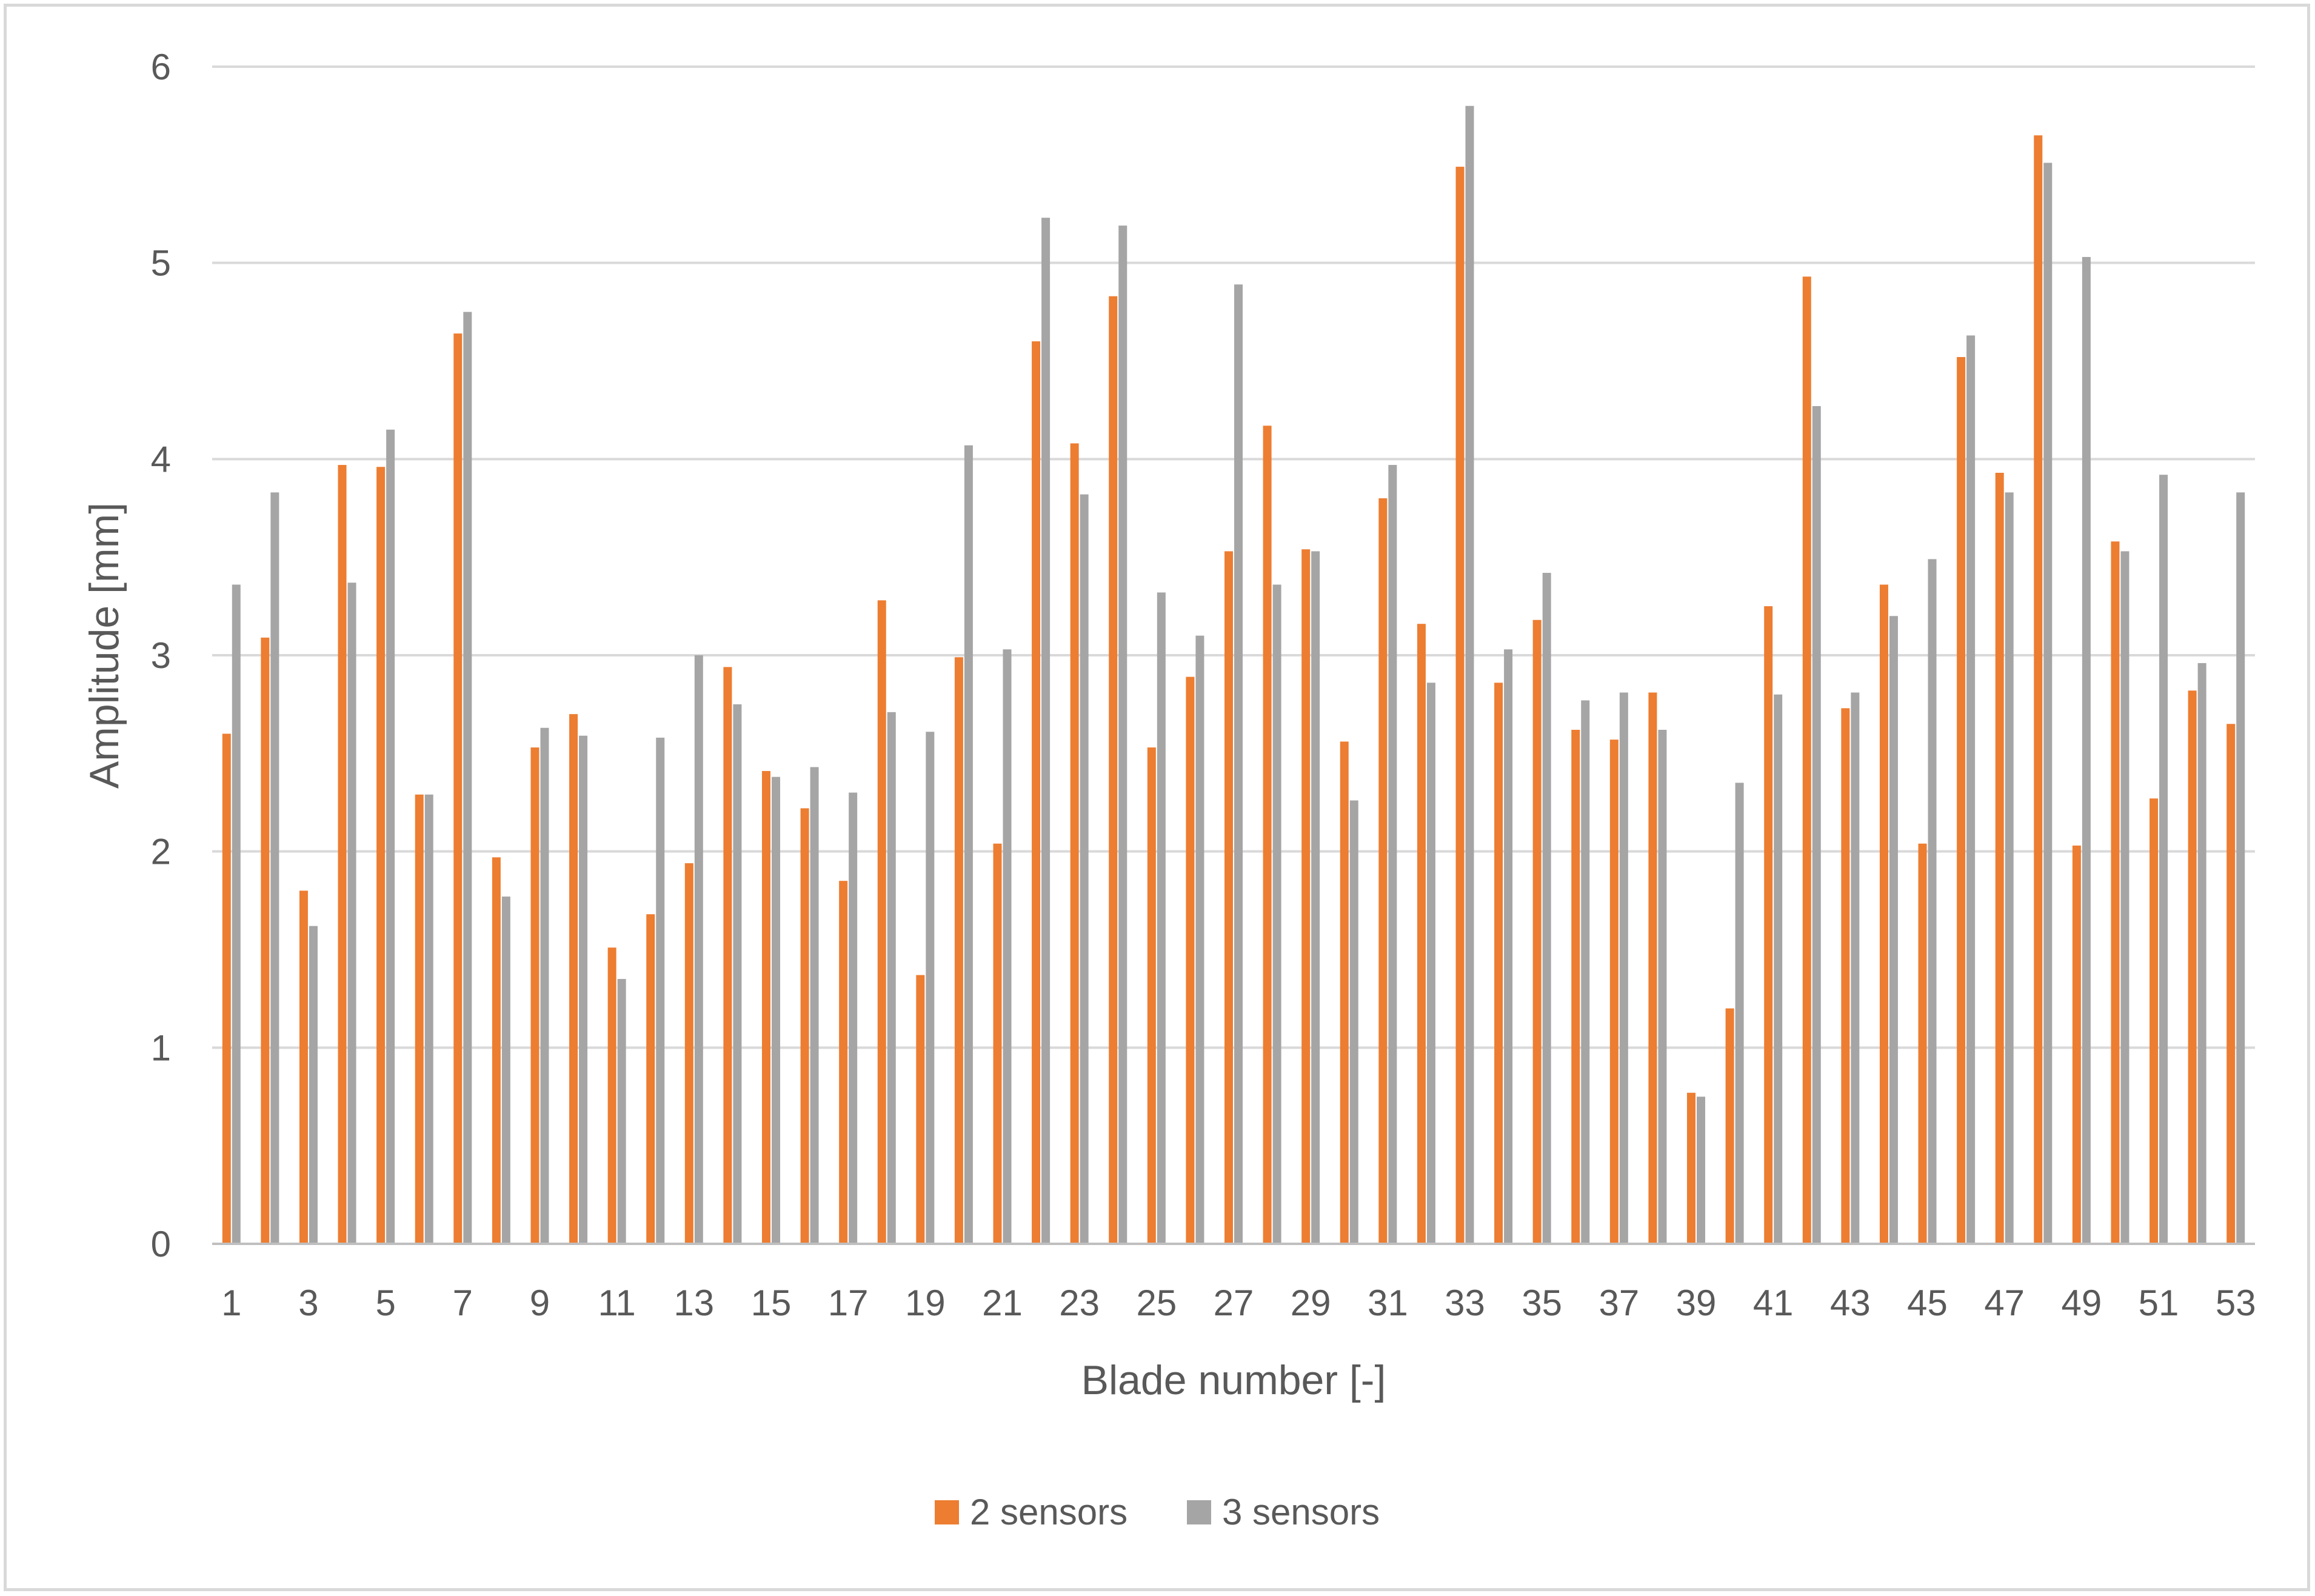 The height and width of the screenshot is (1596, 2315). I want to click on x-tick-label: 45, so click(1927, 1303).